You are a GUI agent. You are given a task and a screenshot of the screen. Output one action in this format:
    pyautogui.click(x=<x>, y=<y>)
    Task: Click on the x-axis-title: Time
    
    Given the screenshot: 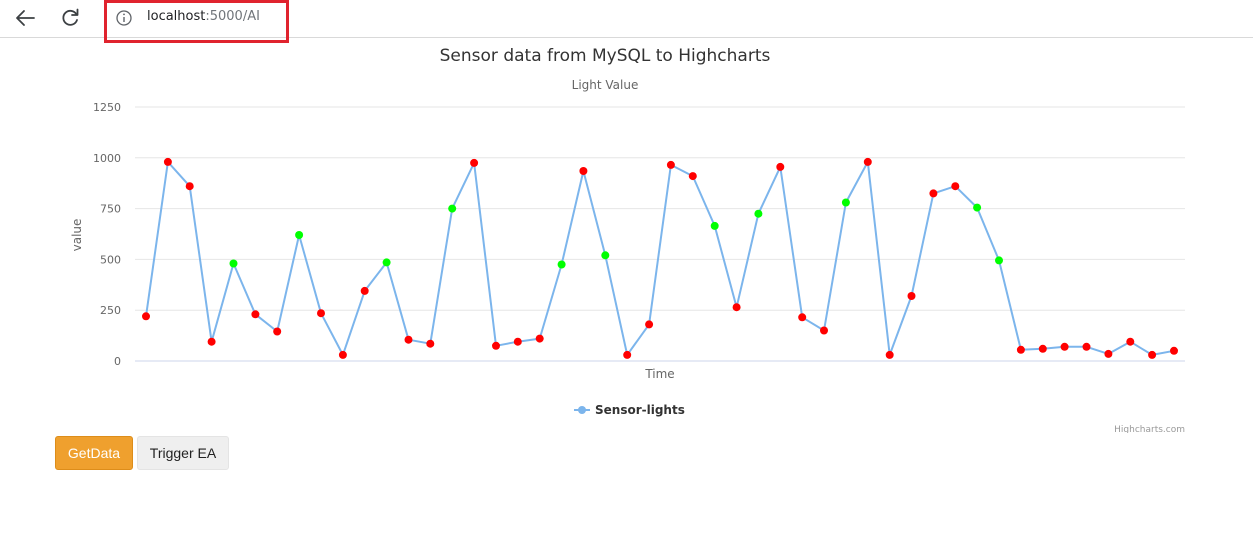 What is the action you would take?
    pyautogui.click(x=659, y=374)
    